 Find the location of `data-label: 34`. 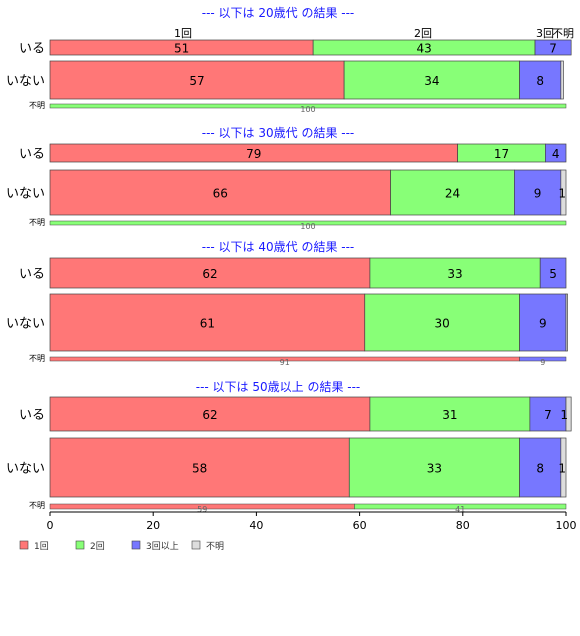

data-label: 34 is located at coordinates (431, 81).